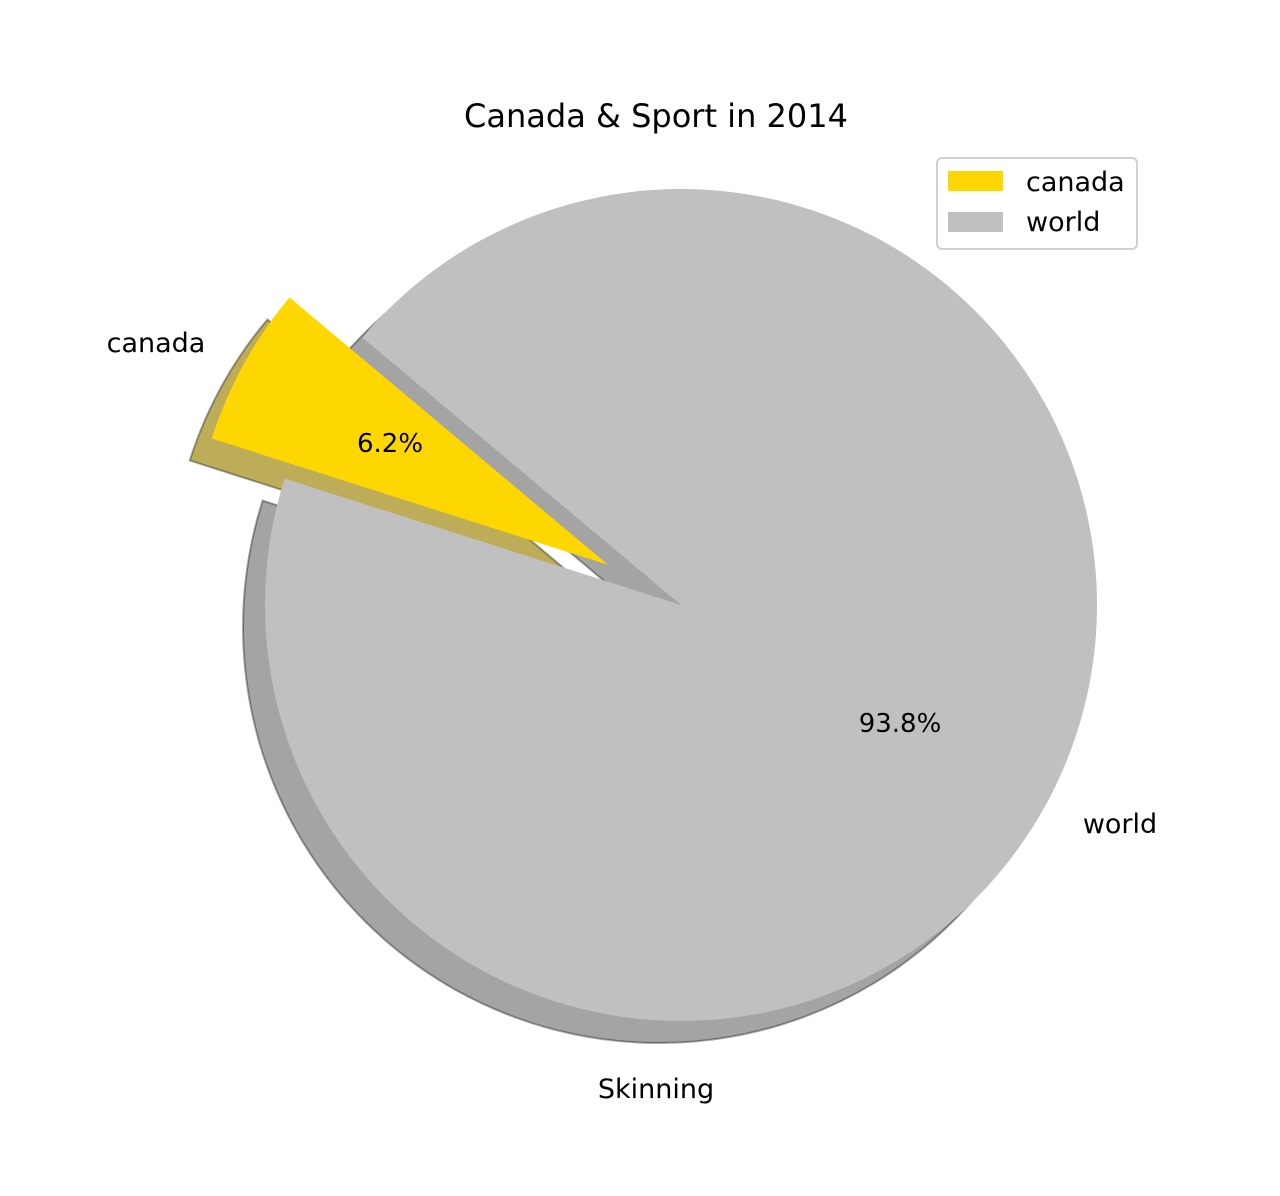  What do you see at coordinates (975, 222) in the screenshot?
I see `legend-swatch-world` at bounding box center [975, 222].